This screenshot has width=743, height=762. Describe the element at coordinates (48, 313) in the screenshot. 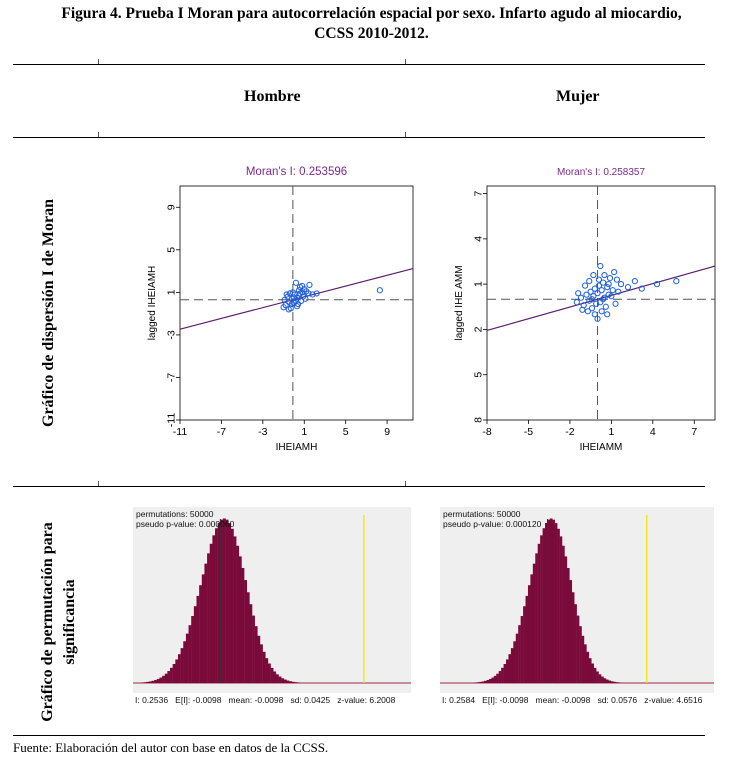

I see `row-label-scatter: Gráfico de dispersión I de Moran` at that location.